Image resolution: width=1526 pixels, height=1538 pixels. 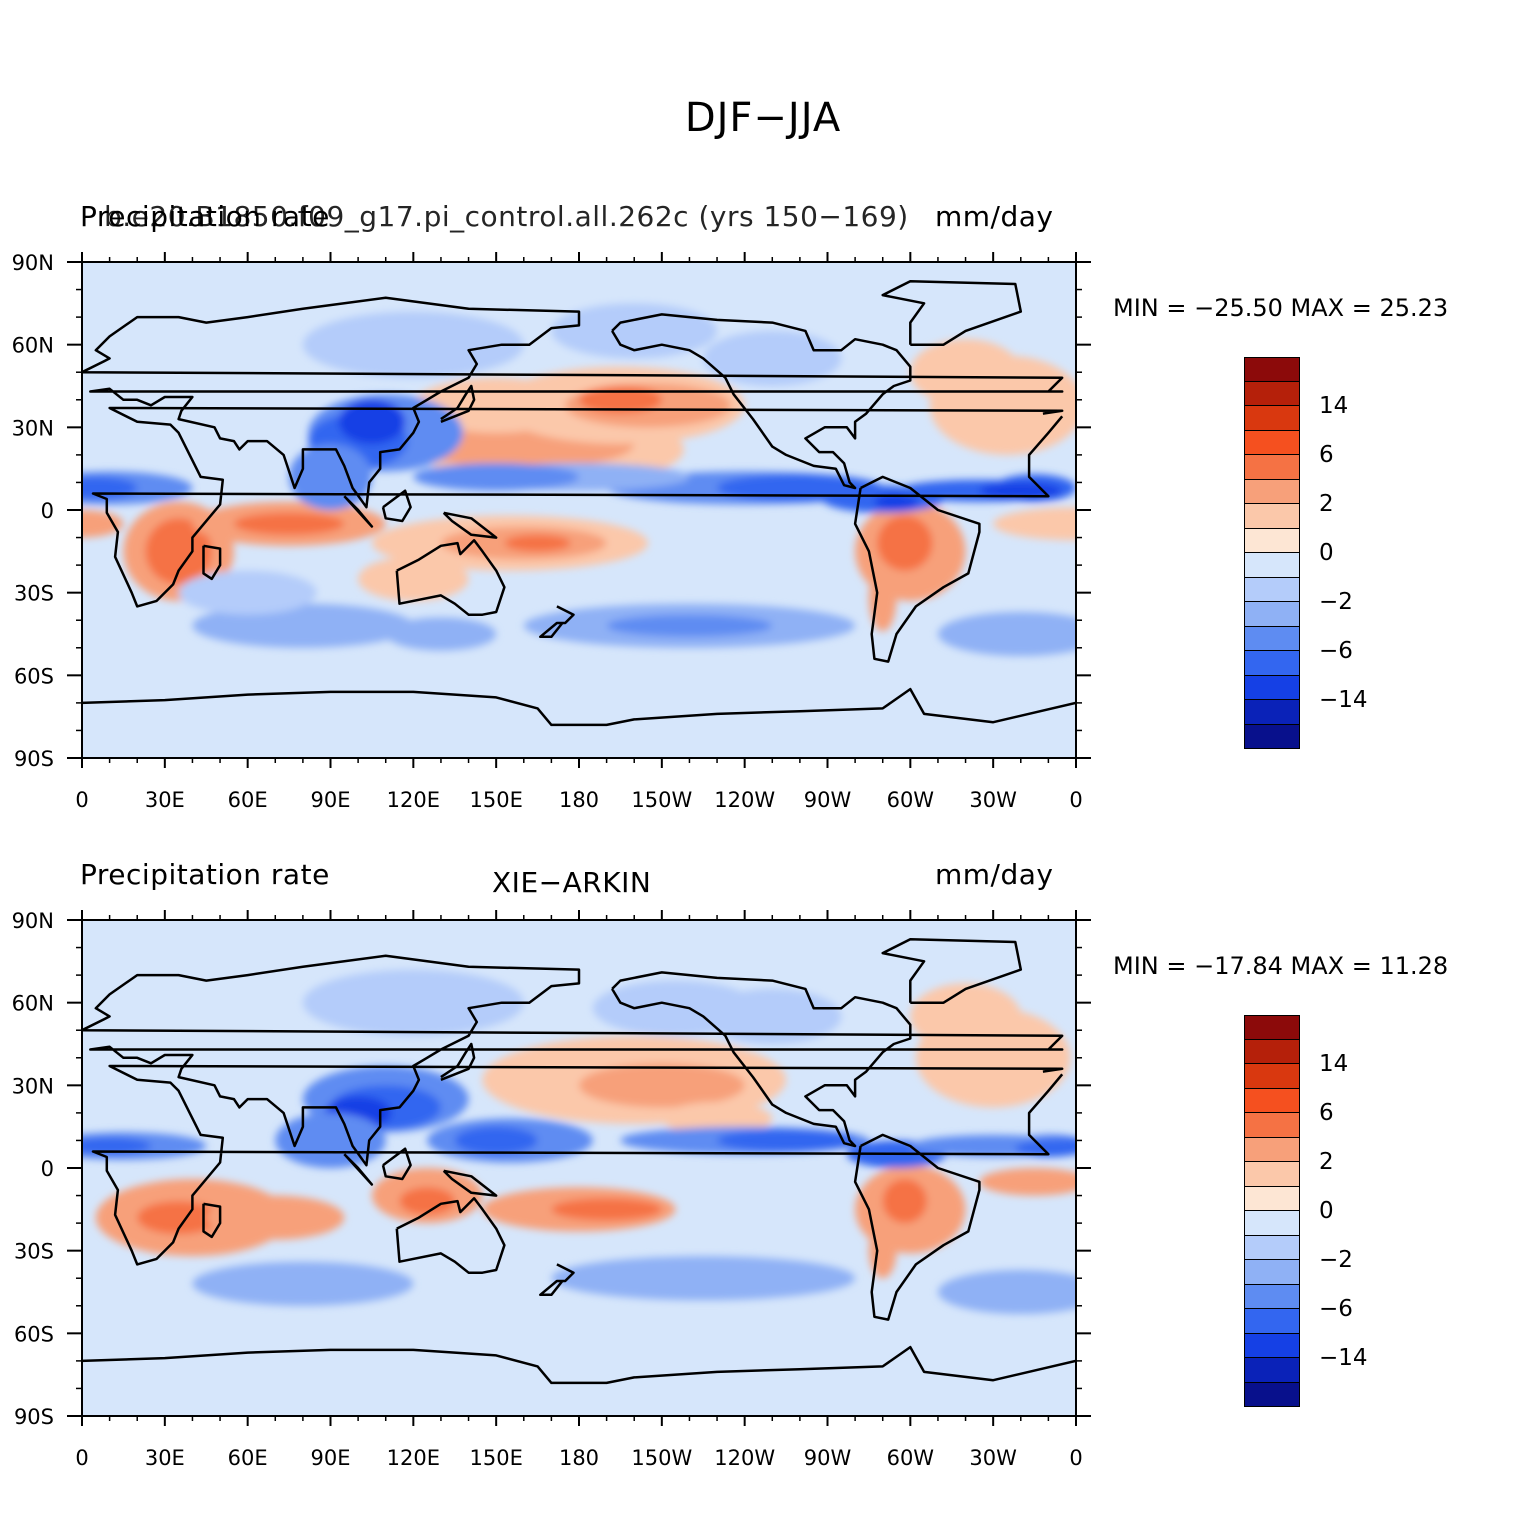 What do you see at coordinates (34, 1252) in the screenshot?
I see `lat-tick-label: 30S` at bounding box center [34, 1252].